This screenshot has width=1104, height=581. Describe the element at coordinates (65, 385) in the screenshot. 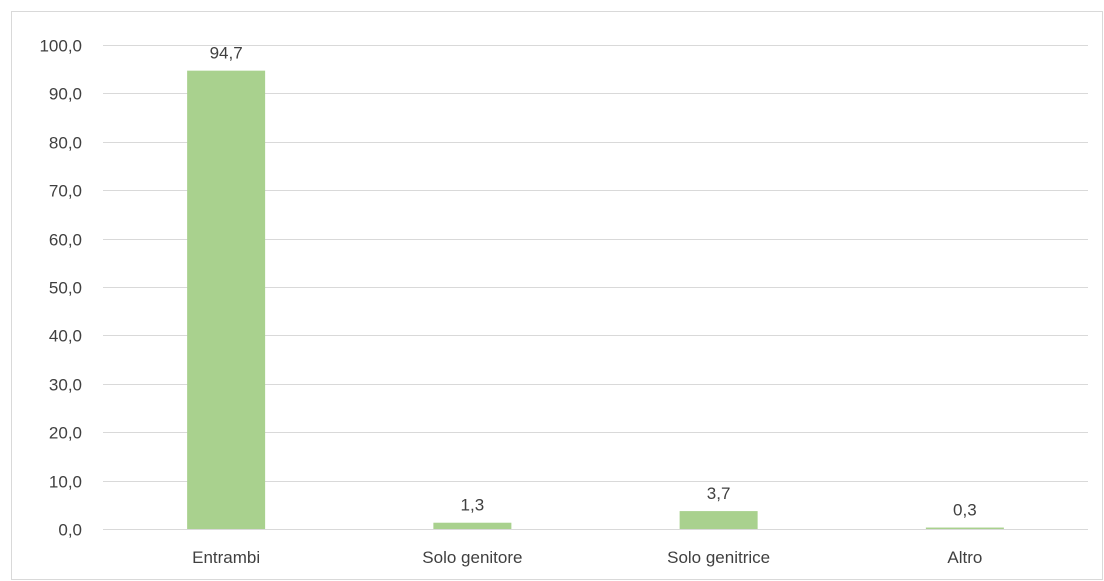

I see `y-tick-label: 30,0` at that location.